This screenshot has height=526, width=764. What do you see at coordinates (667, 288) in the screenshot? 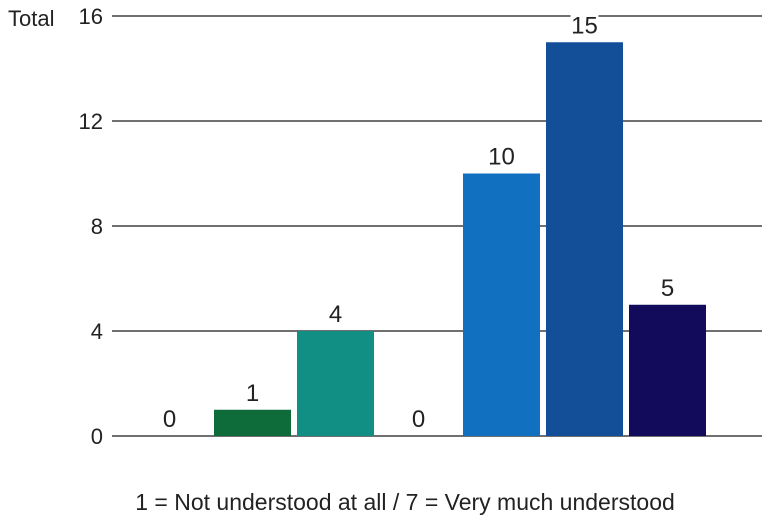
I see `data-label: 5` at bounding box center [667, 288].